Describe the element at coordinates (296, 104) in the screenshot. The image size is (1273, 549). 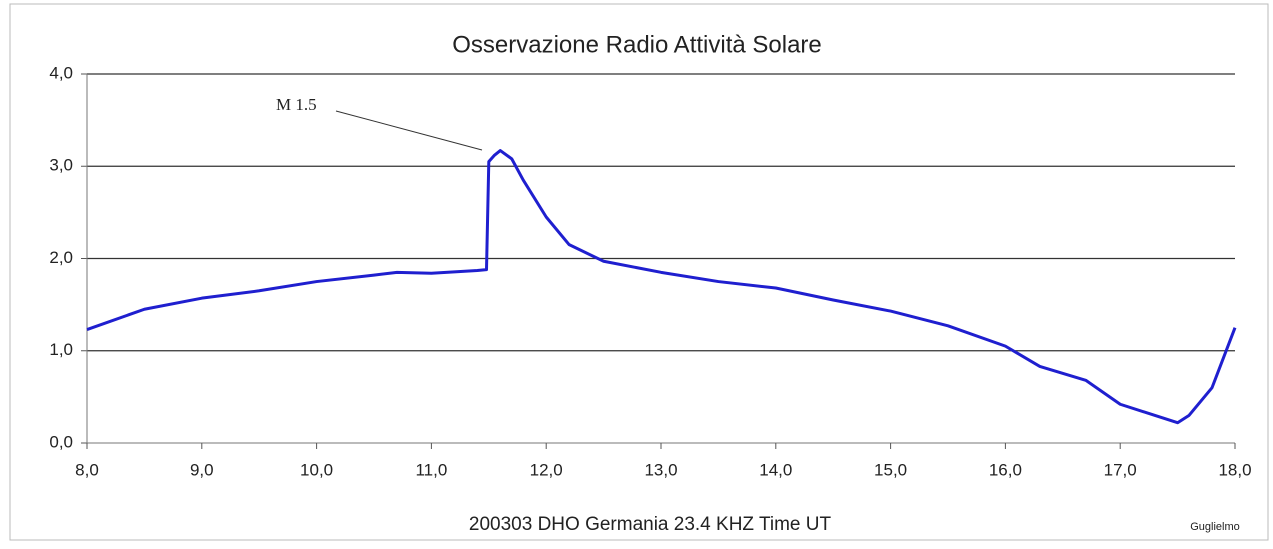
I see `annotation: M 1.5` at that location.